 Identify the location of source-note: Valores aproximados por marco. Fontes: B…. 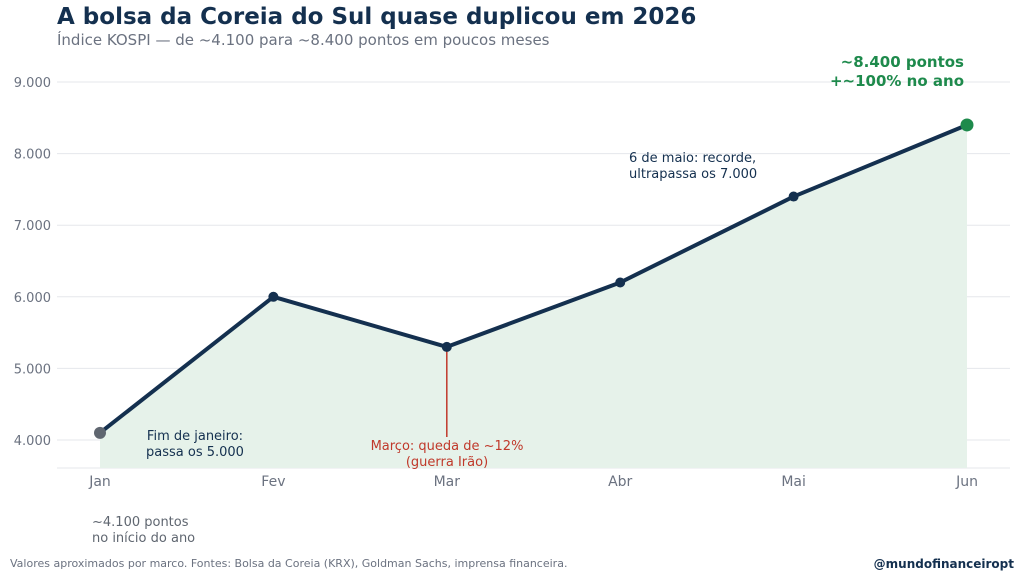
(289, 563).